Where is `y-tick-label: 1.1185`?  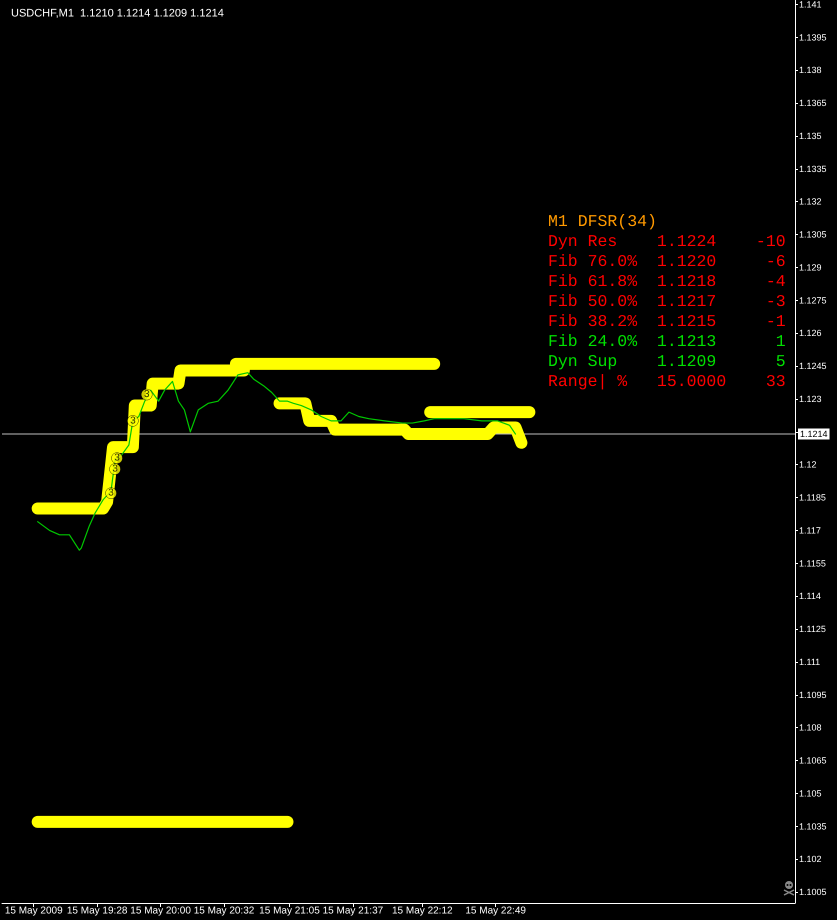 y-tick-label: 1.1185 is located at coordinates (812, 497).